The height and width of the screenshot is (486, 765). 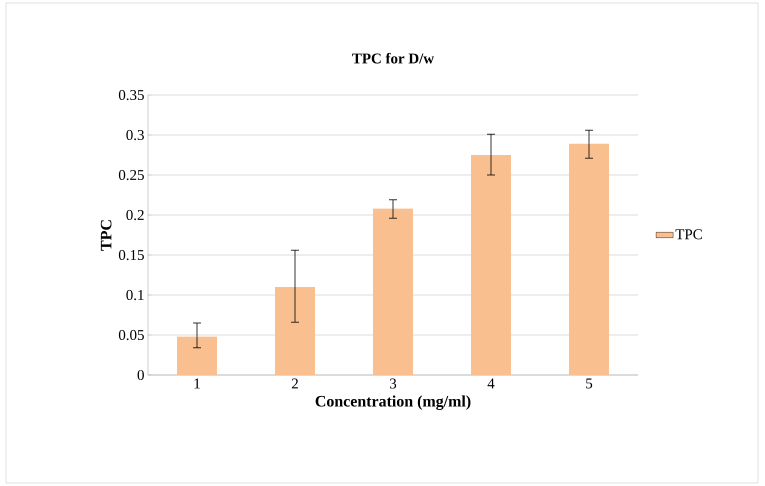 I want to click on x-tick-label: 5, so click(x=589, y=383).